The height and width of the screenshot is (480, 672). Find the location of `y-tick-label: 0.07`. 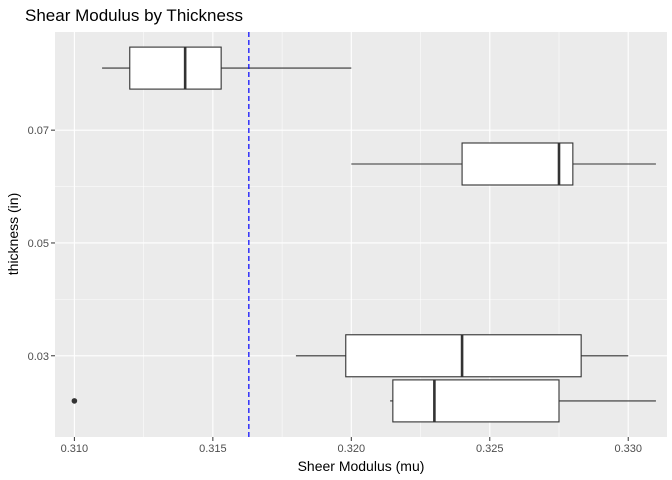

y-tick-label: 0.07 is located at coordinates (38, 131).